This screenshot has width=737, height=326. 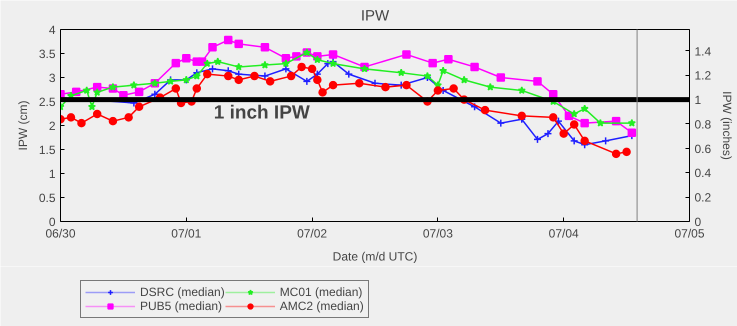 What do you see at coordinates (703, 75) in the screenshot?
I see `y2-tick-label: 1.2` at bounding box center [703, 75].